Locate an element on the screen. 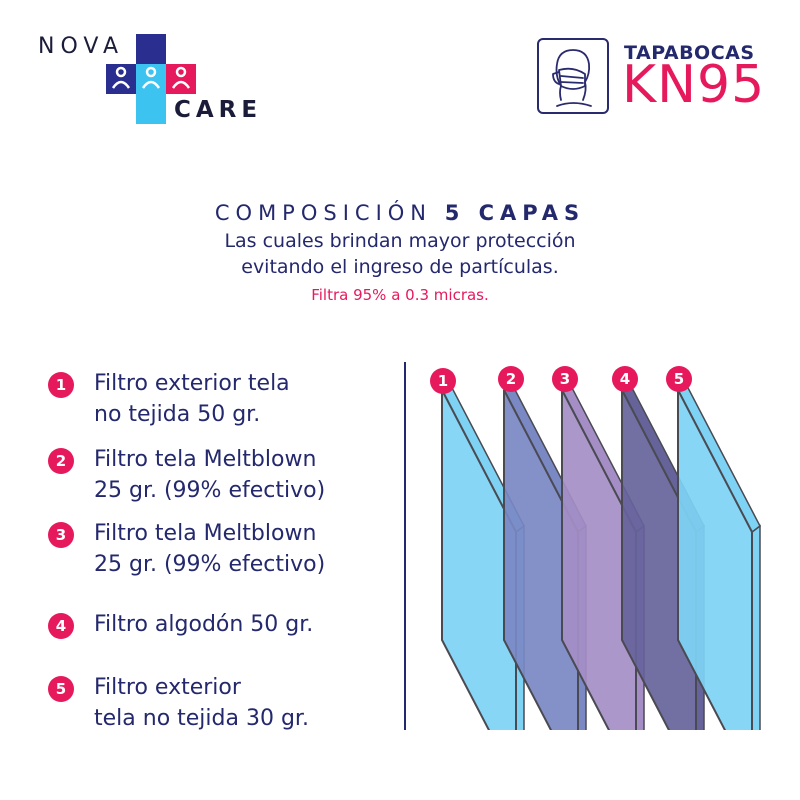  logo-cross-mark is located at coordinates (151, 79).